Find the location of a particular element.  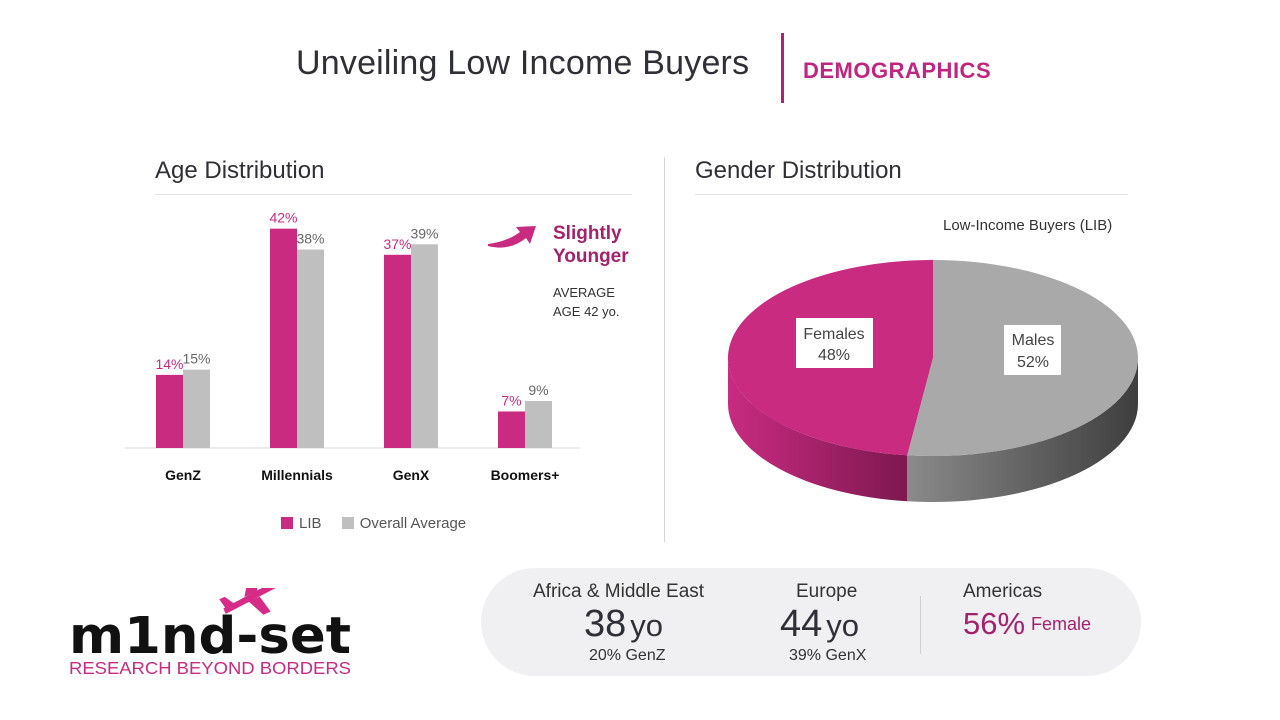

legend-swatch-lib is located at coordinates (287, 523).